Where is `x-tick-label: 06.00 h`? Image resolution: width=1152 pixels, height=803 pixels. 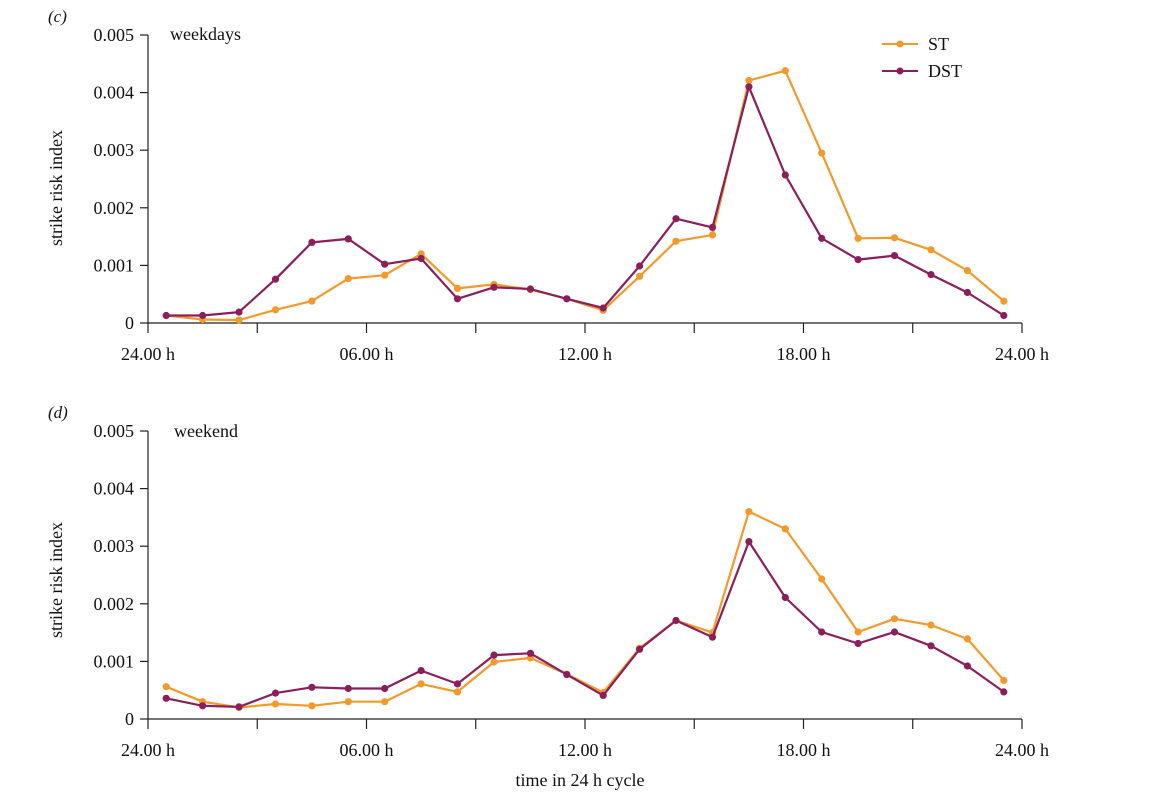
x-tick-label: 06.00 h is located at coordinates (367, 354).